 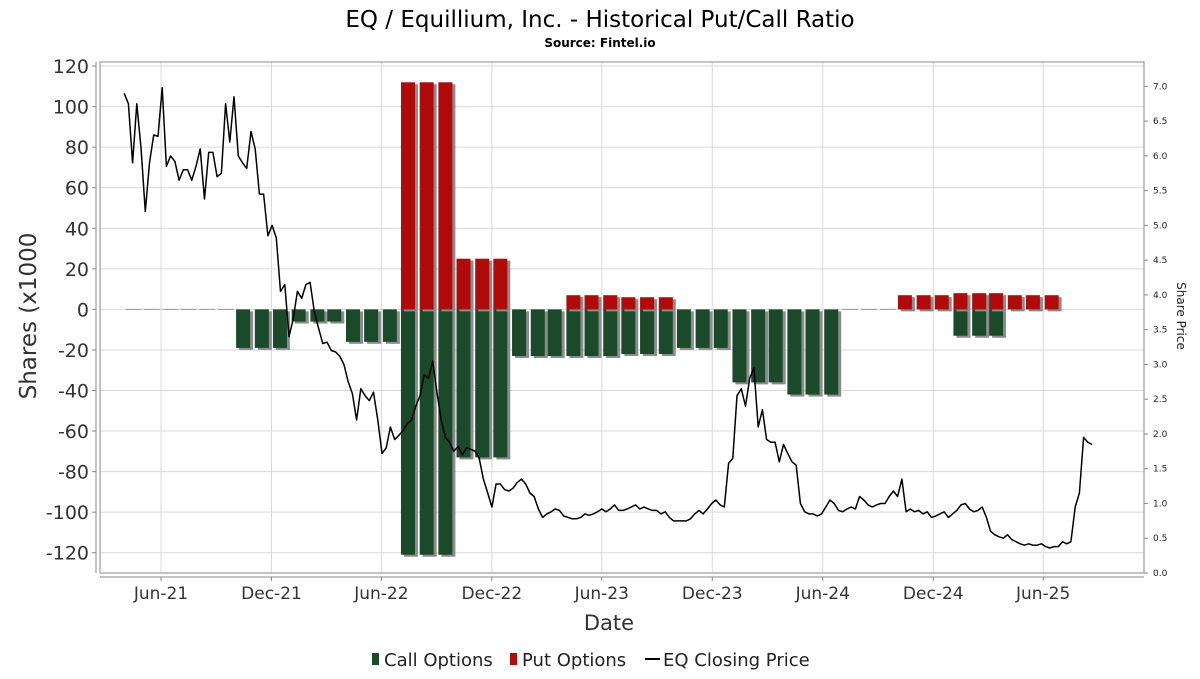 What do you see at coordinates (1160, 192) in the screenshot?
I see `y2-tick-label: 5.5` at bounding box center [1160, 192].